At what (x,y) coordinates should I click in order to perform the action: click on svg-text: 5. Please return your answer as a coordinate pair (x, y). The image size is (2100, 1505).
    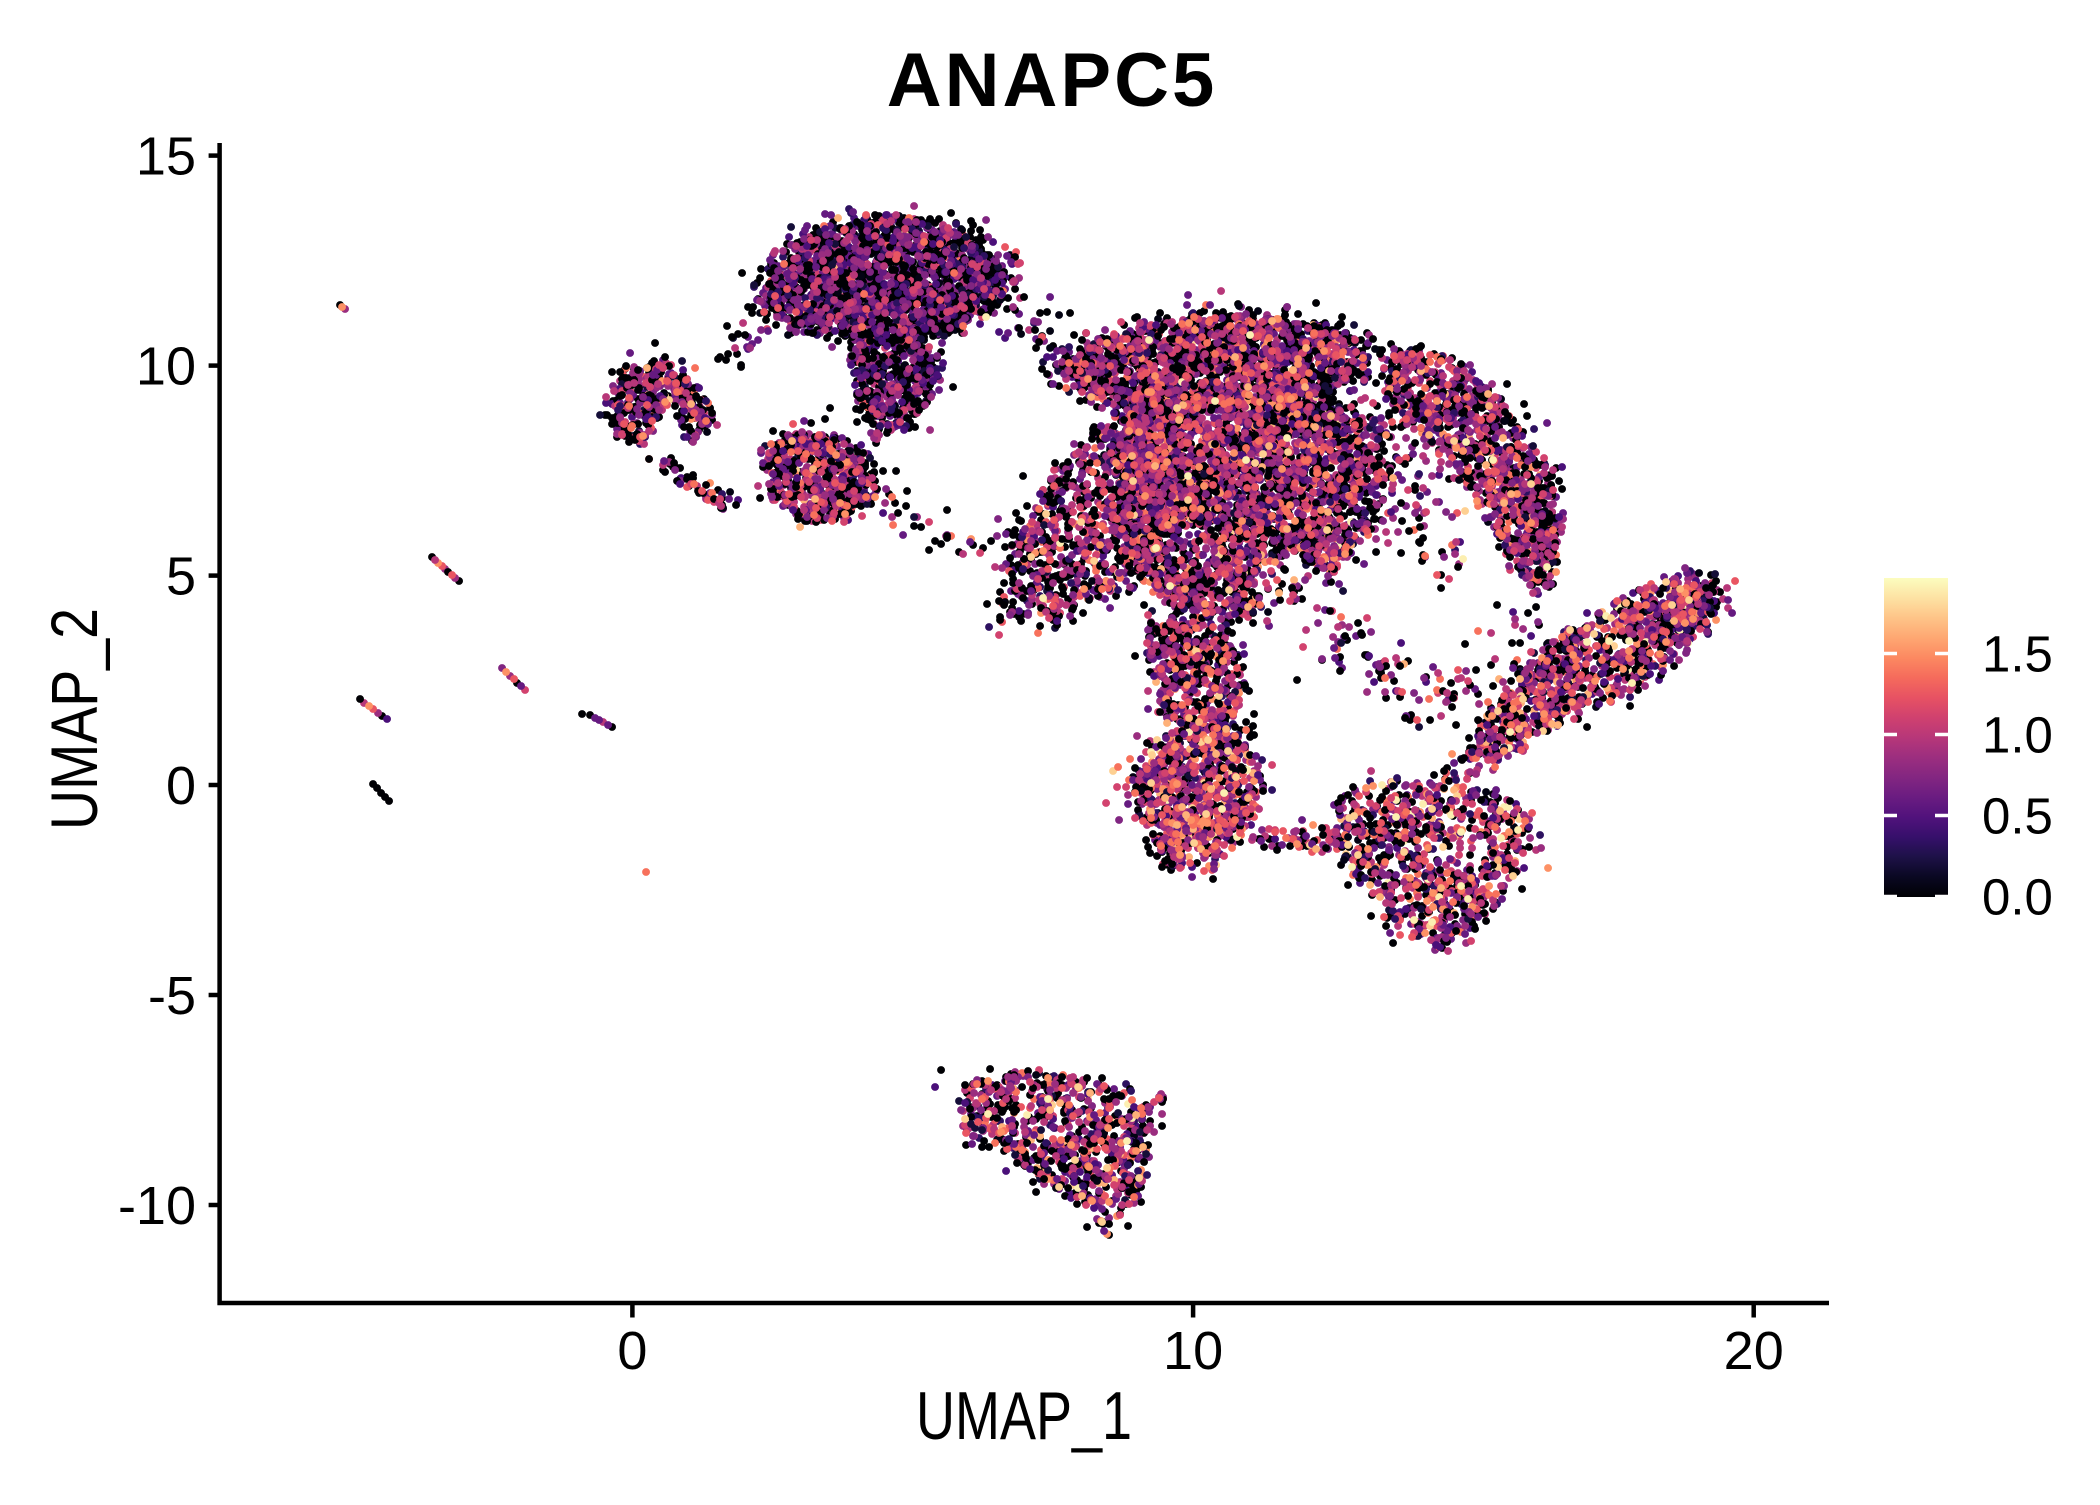
    Looking at the image, I should click on (181, 577).